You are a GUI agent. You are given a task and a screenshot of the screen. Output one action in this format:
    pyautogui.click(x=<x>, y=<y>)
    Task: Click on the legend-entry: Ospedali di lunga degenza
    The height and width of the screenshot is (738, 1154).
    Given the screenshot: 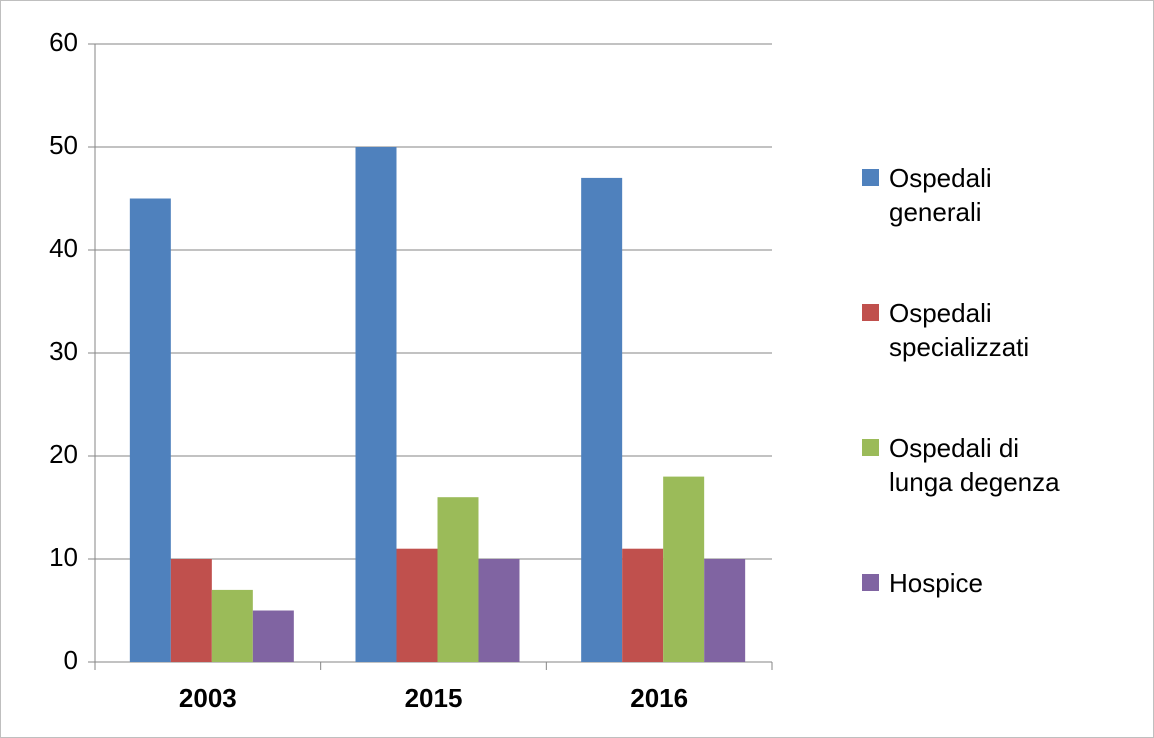 What is the action you would take?
    pyautogui.click(x=975, y=465)
    